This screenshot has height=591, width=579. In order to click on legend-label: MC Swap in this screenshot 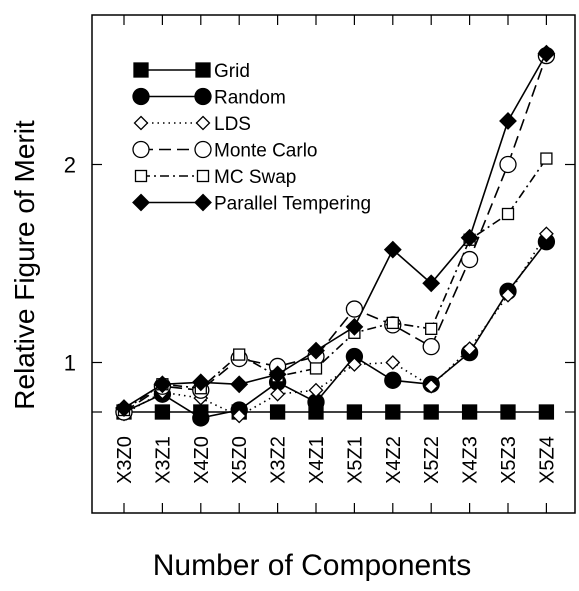, I will do `click(255, 177)`.